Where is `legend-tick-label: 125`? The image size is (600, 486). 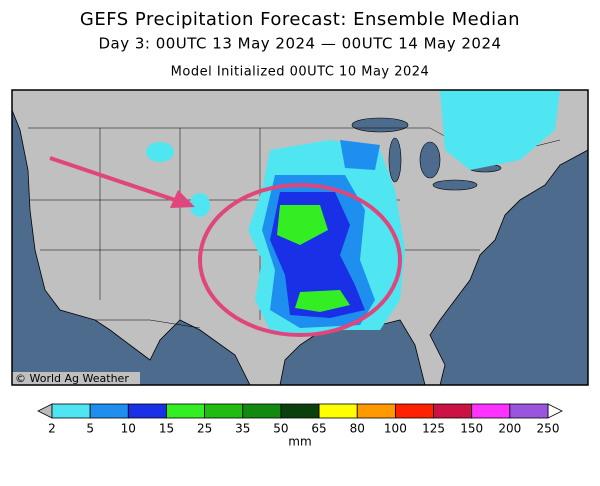 legend-tick-label: 125 is located at coordinates (433, 429).